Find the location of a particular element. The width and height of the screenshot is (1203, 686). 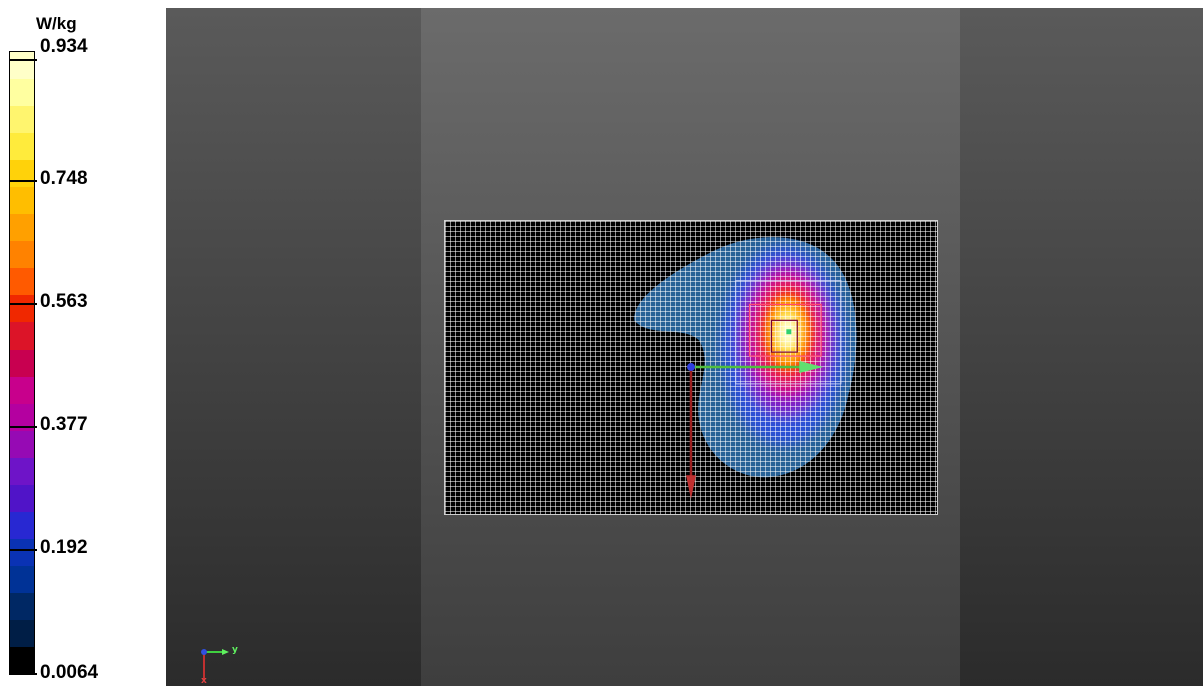

peak-point is located at coordinates (789, 332).